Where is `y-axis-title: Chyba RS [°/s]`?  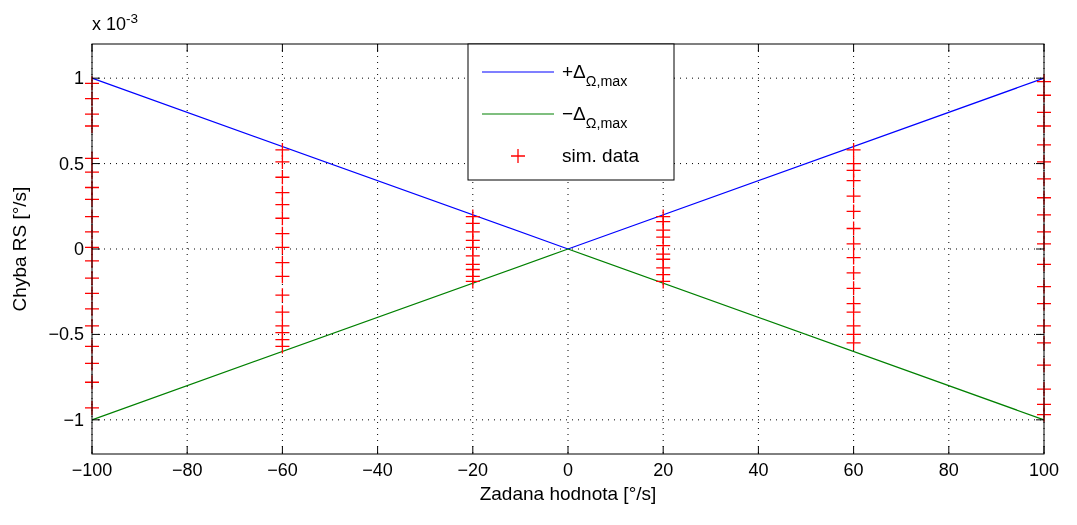
y-axis-title: Chyba RS [°/s] is located at coordinates (19, 249).